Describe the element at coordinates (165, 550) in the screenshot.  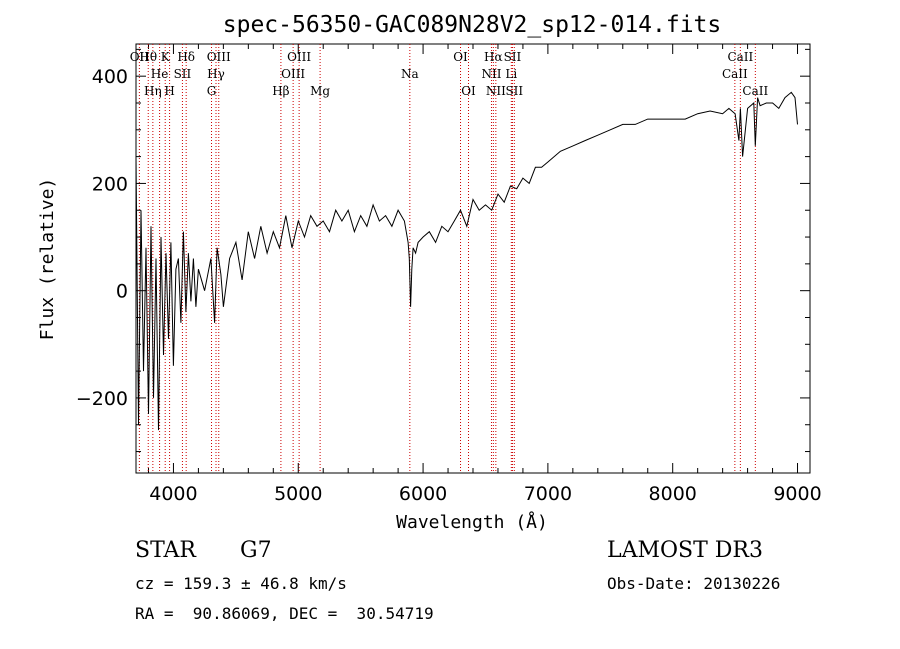
I see `object-class: STAR` at that location.